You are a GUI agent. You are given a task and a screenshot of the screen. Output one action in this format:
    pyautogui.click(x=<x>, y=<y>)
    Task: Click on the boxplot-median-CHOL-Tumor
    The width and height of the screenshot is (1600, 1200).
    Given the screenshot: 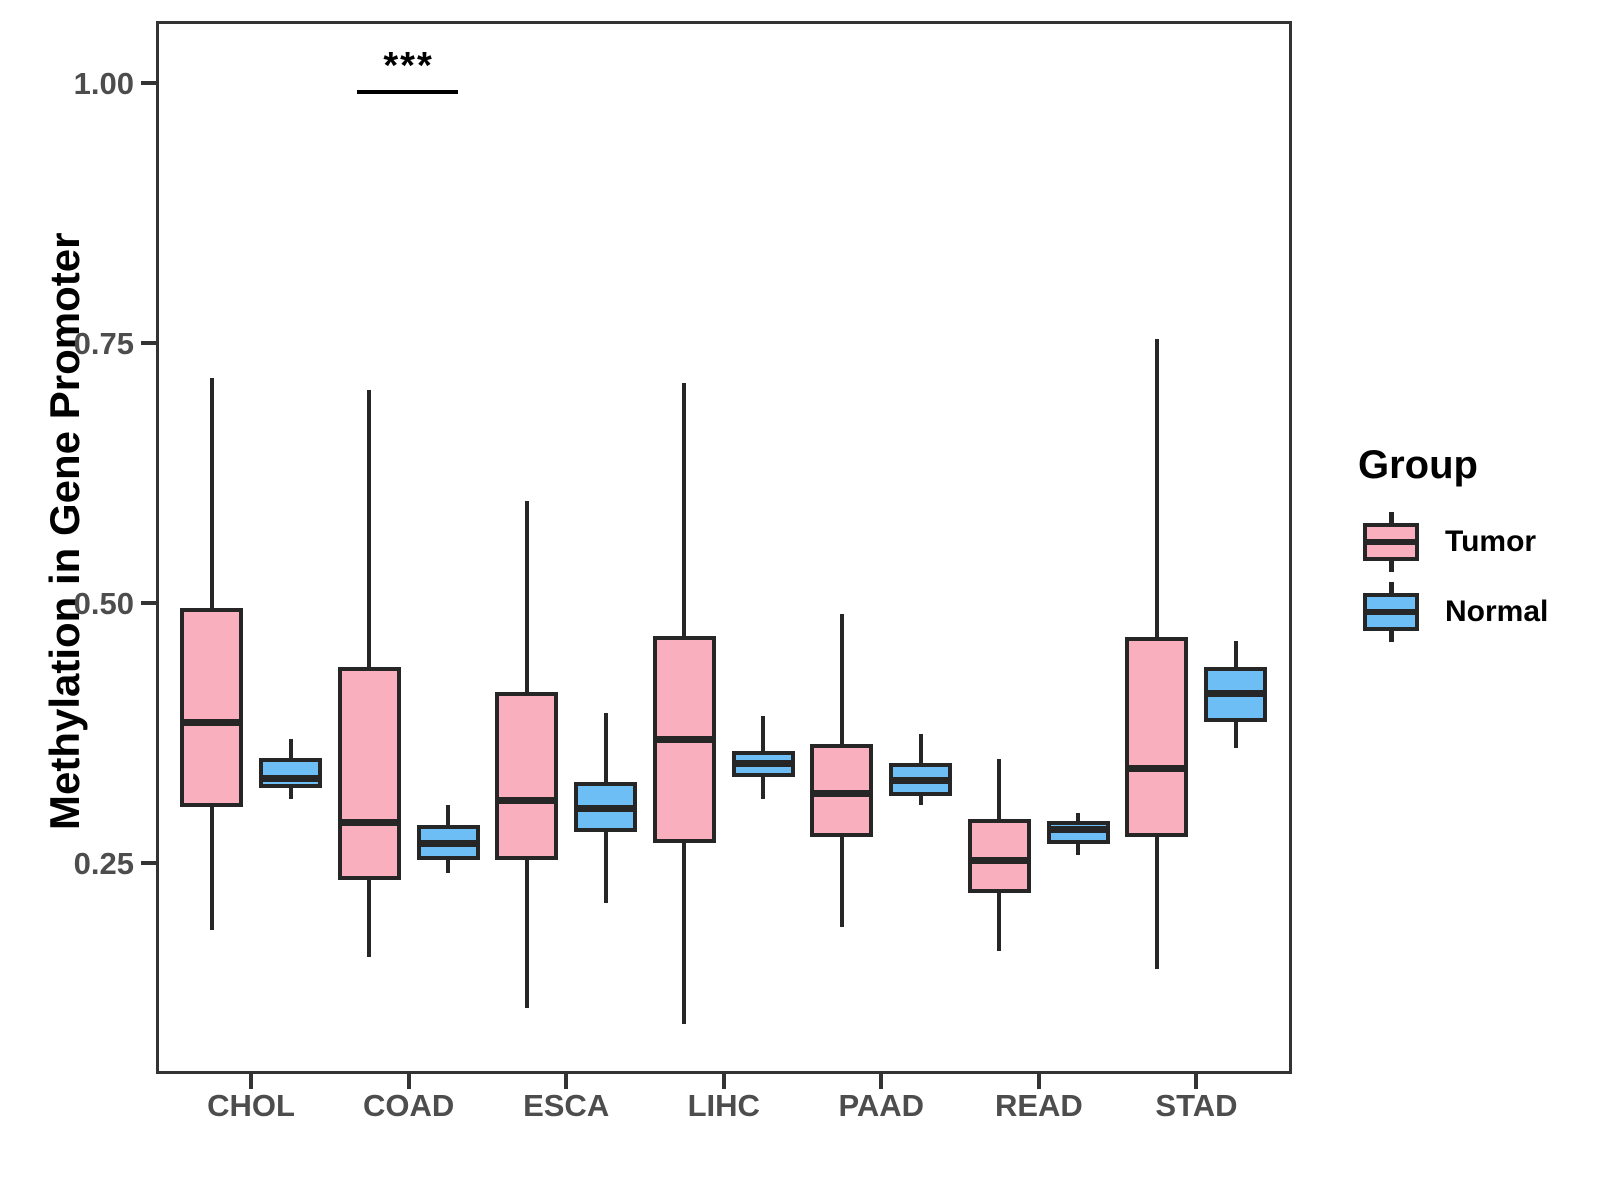 What is the action you would take?
    pyautogui.click(x=211, y=722)
    